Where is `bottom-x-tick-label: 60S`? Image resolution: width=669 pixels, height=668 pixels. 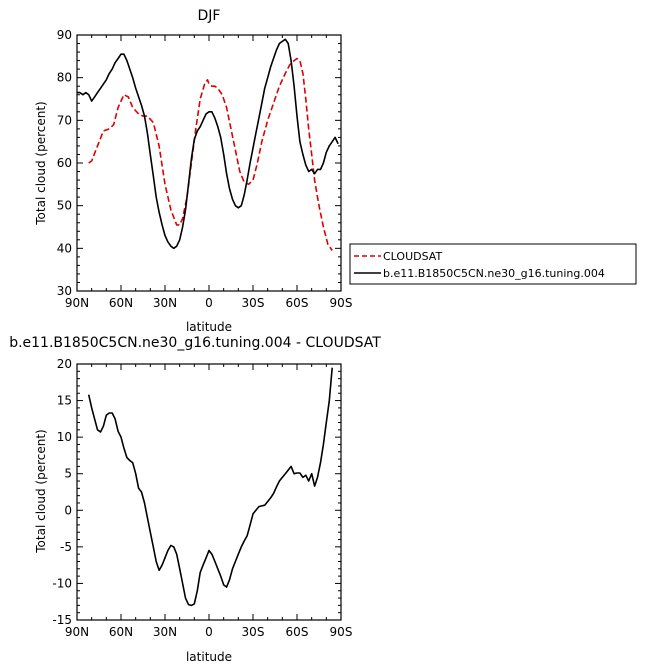
bottom-x-tick-label: 60S is located at coordinates (297, 632).